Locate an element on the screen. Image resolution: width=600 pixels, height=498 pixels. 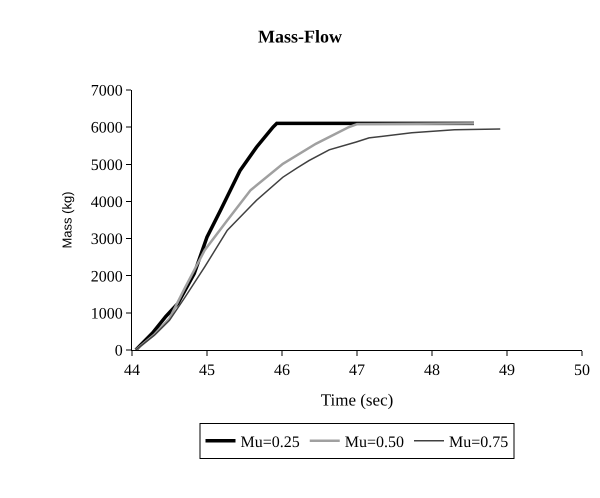
y-tick-label: 5000 is located at coordinates (106, 165).